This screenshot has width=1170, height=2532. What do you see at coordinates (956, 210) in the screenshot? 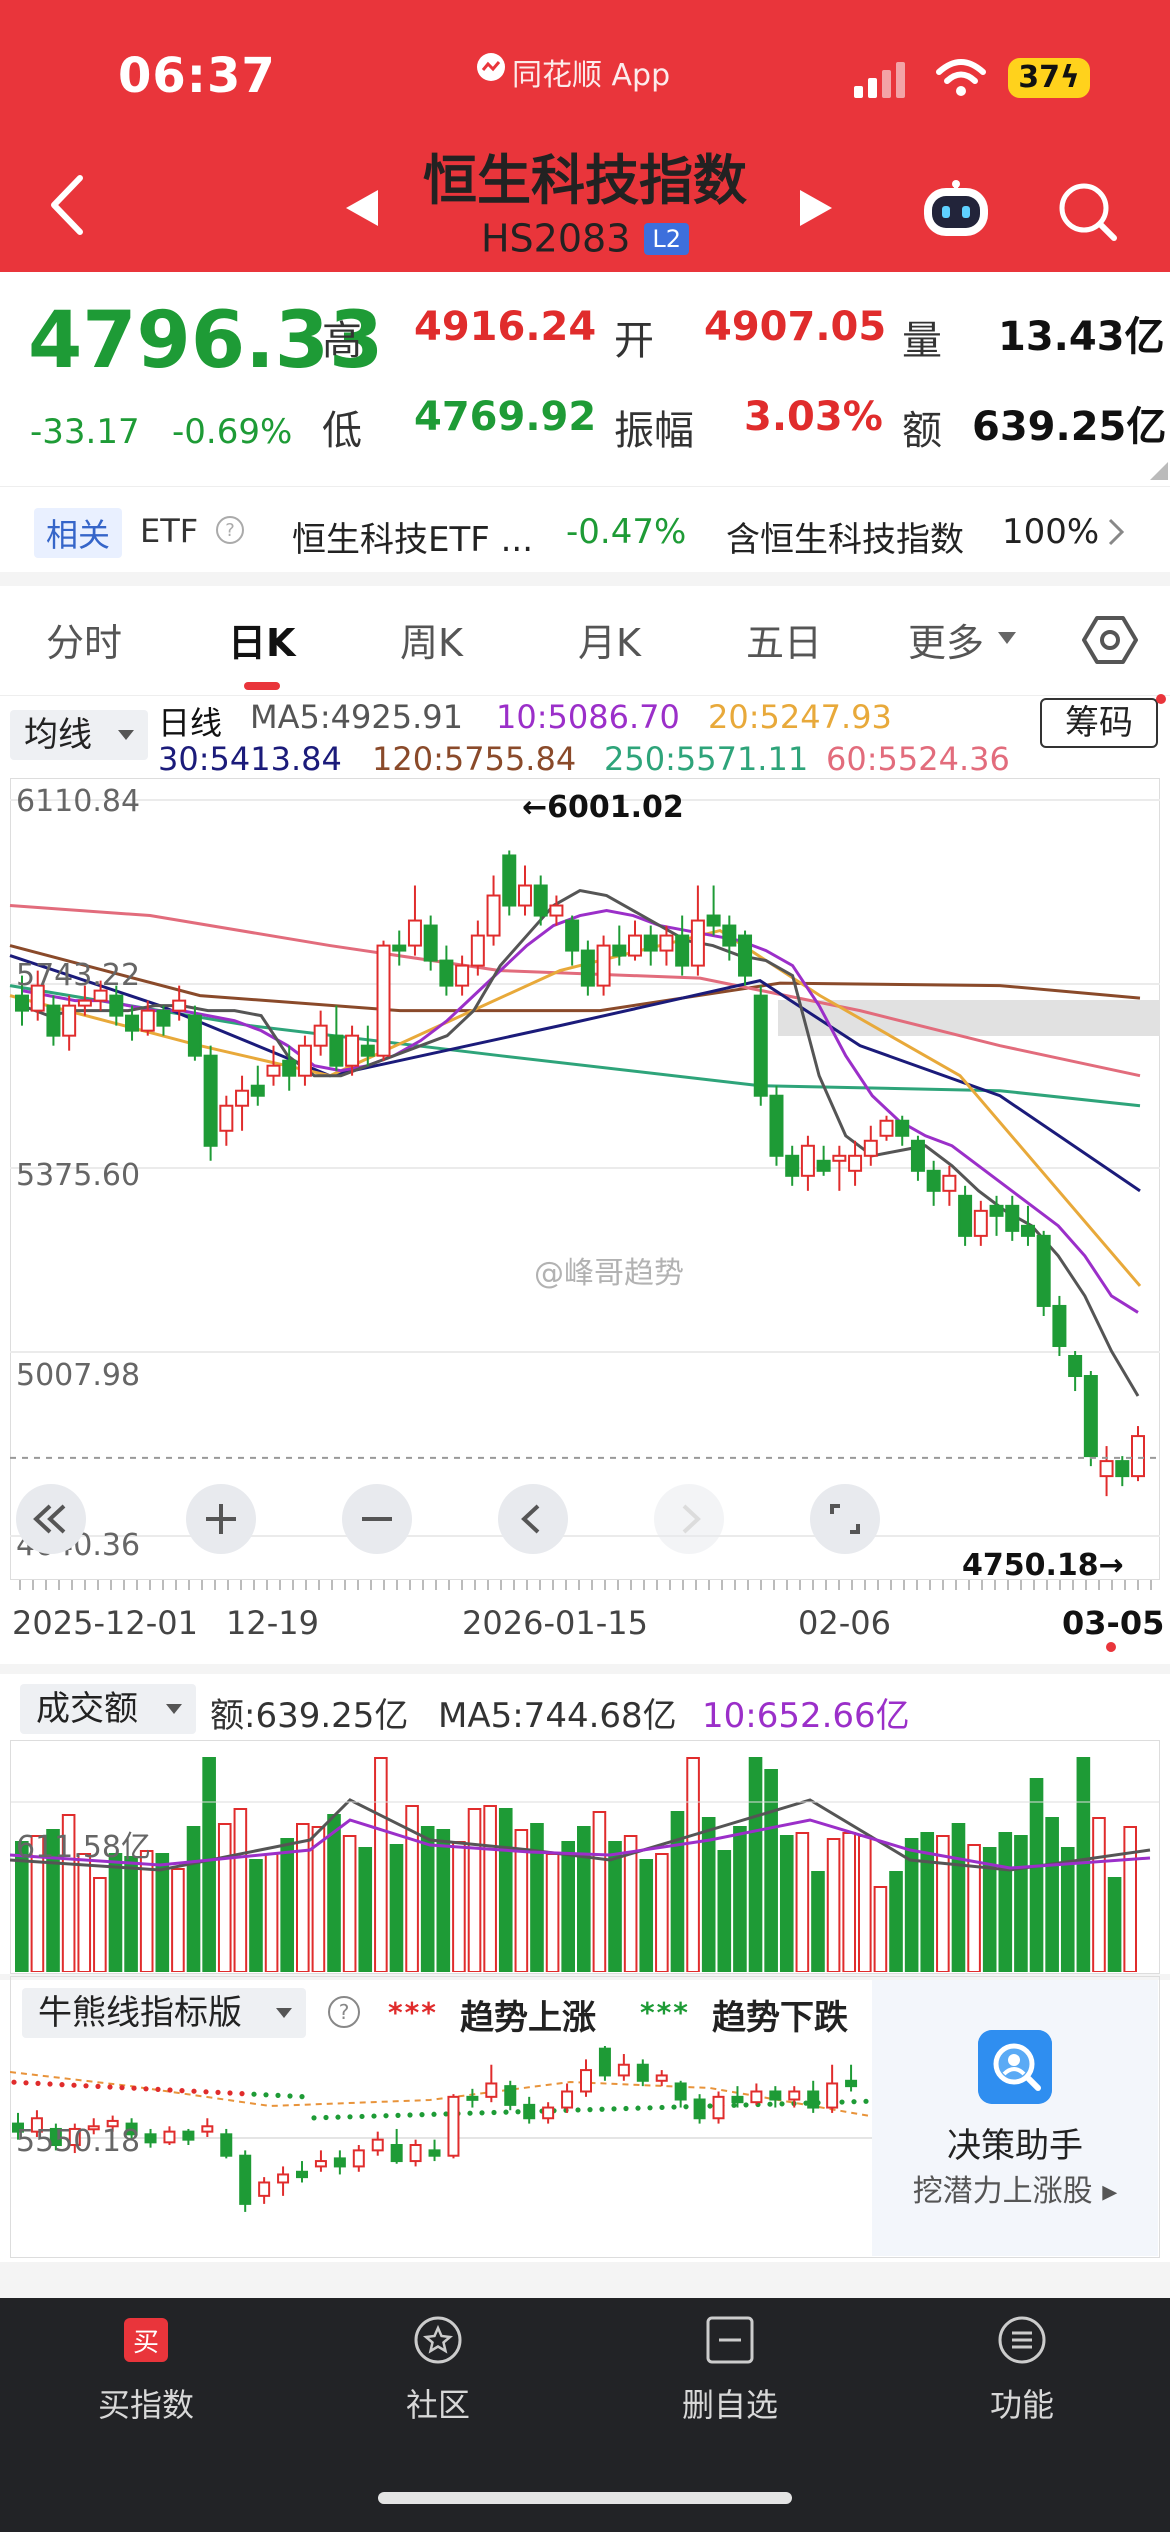
I see `robot-assistant-icon` at bounding box center [956, 210].